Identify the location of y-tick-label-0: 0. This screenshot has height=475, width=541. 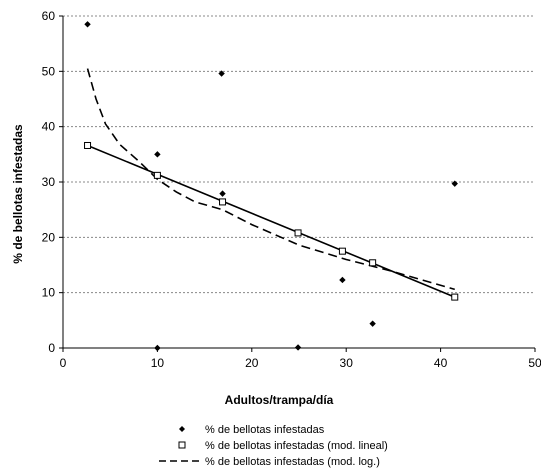
(51, 348).